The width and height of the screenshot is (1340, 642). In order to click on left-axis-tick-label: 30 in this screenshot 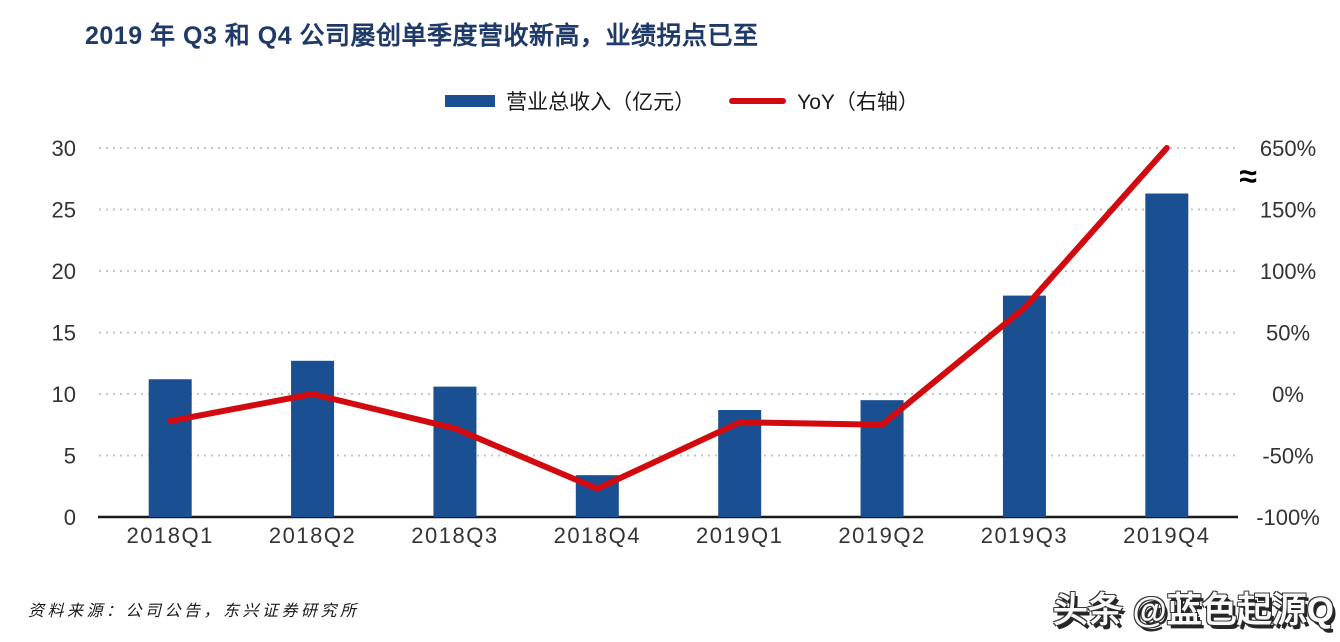, I will do `click(64, 148)`.